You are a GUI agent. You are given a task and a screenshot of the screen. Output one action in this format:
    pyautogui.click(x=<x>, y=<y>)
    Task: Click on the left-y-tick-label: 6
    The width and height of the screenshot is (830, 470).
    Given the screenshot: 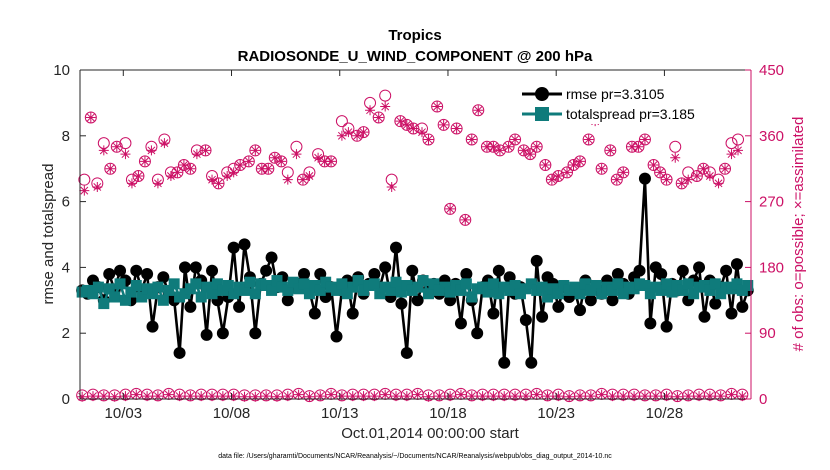 What is the action you would take?
    pyautogui.click(x=66, y=202)
    